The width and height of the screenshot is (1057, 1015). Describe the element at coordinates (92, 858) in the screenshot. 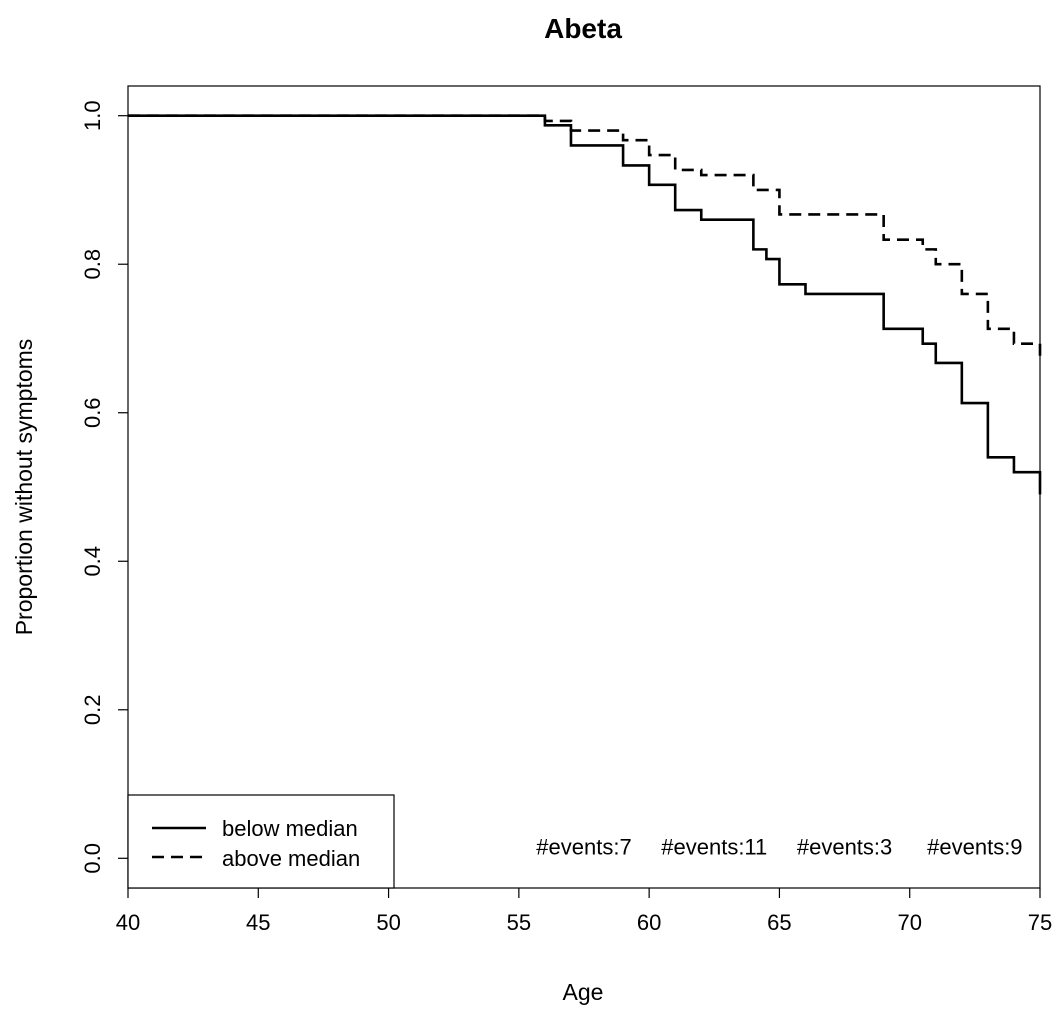

I see `y-tick-label: 0.0` at that location.